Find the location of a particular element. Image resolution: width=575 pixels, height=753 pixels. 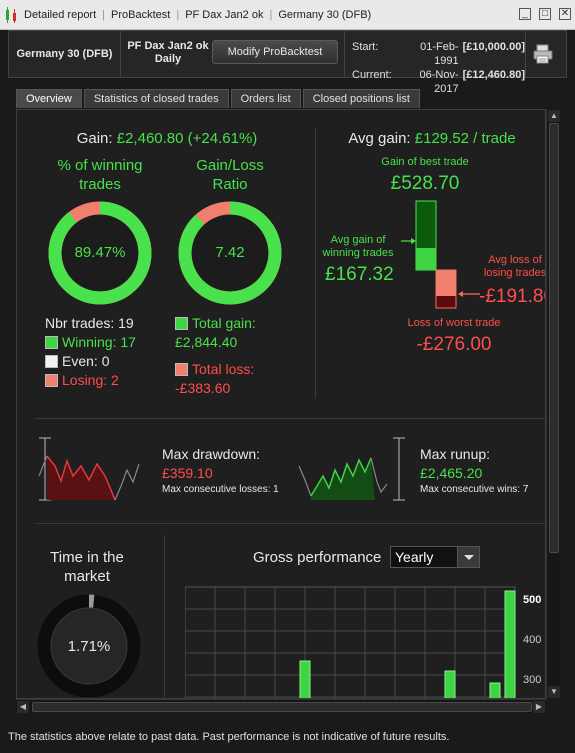

drawdown-title: Max drawdown: is located at coordinates (211, 454).